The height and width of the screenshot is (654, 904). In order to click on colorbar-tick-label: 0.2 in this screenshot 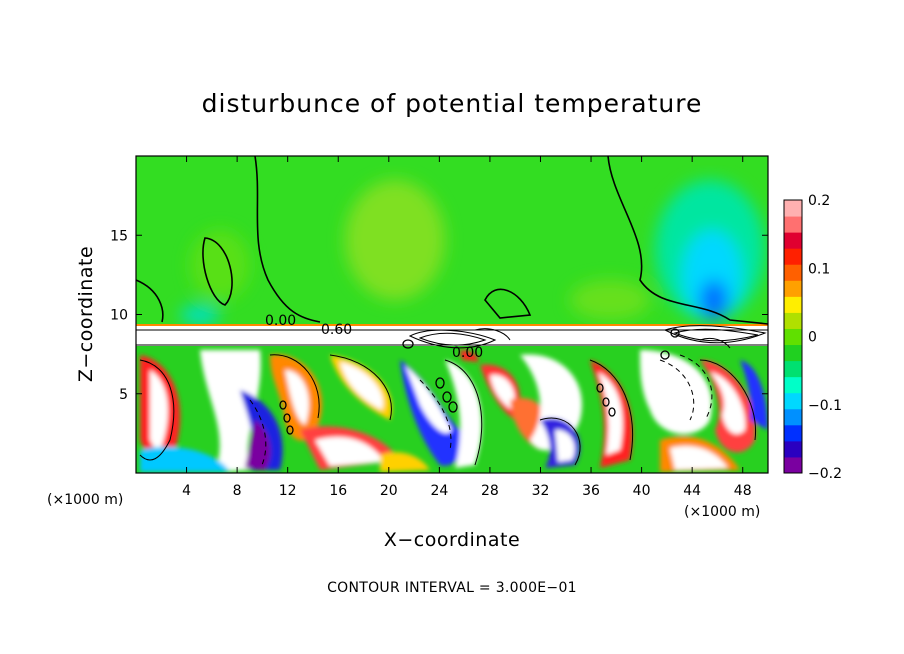, I will do `click(819, 201)`.